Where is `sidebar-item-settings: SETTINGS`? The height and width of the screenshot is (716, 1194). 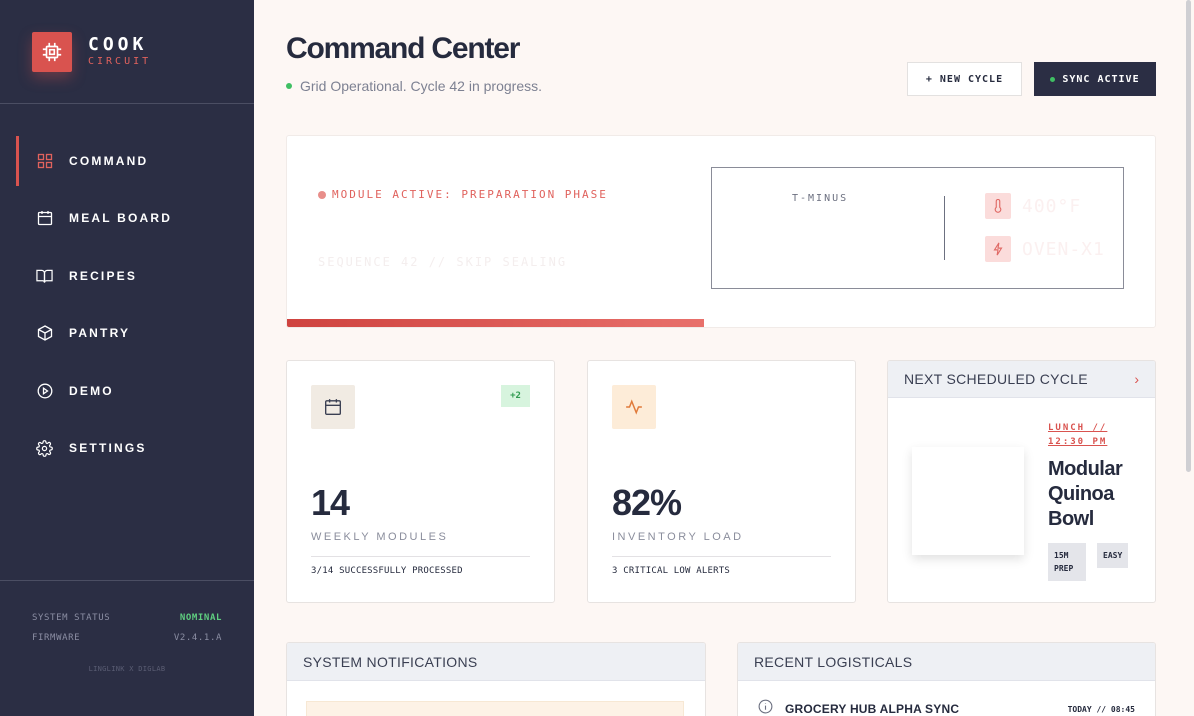 sidebar-item-settings: SETTINGS is located at coordinates (127, 449).